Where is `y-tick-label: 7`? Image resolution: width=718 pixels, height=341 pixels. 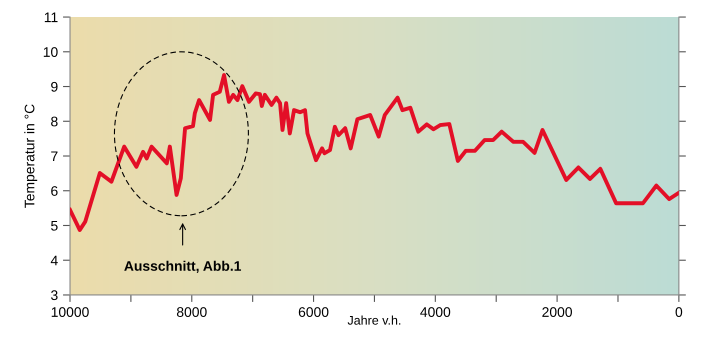 y-tick-label: 7 is located at coordinates (54, 156).